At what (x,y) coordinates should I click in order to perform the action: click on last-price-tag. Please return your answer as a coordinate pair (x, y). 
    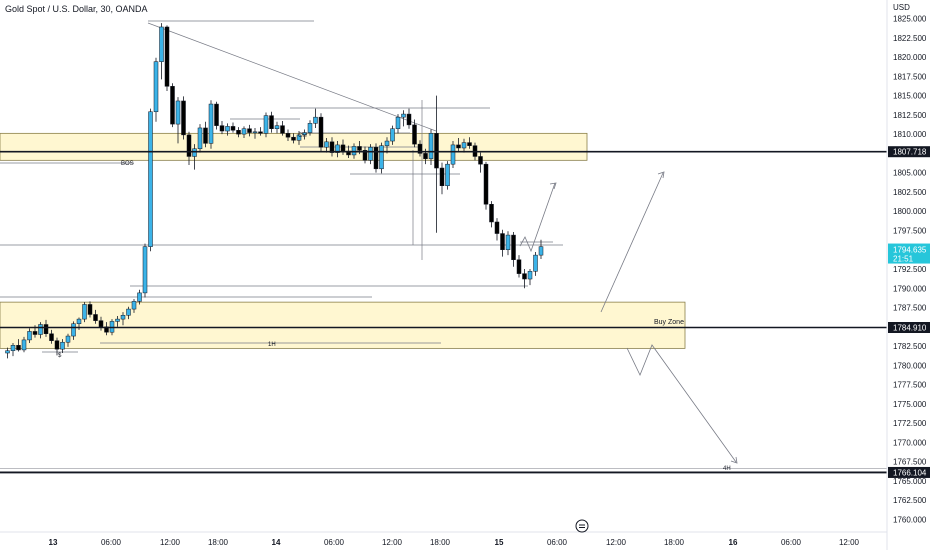
    Looking at the image, I should click on (909, 253).